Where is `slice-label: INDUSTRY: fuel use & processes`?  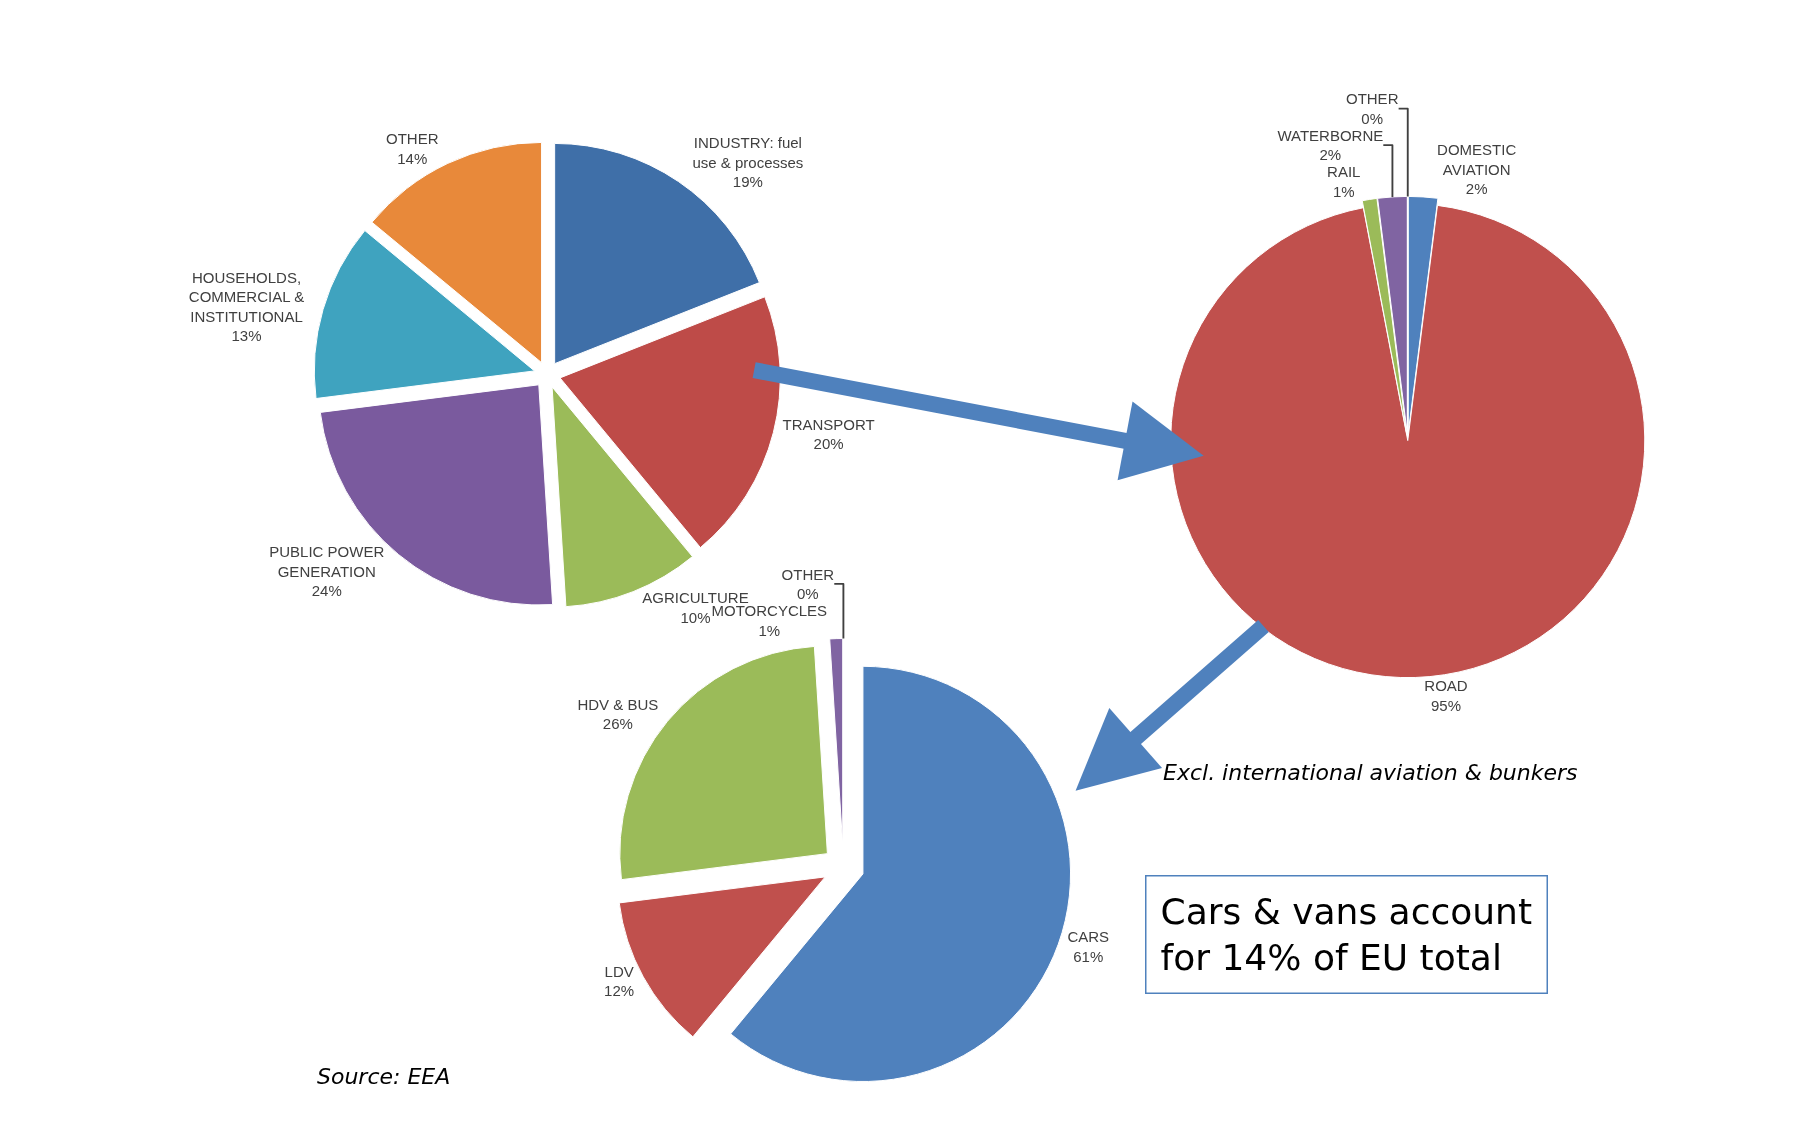 slice-label: INDUSTRY: fuel use & processes is located at coordinates (748, 152).